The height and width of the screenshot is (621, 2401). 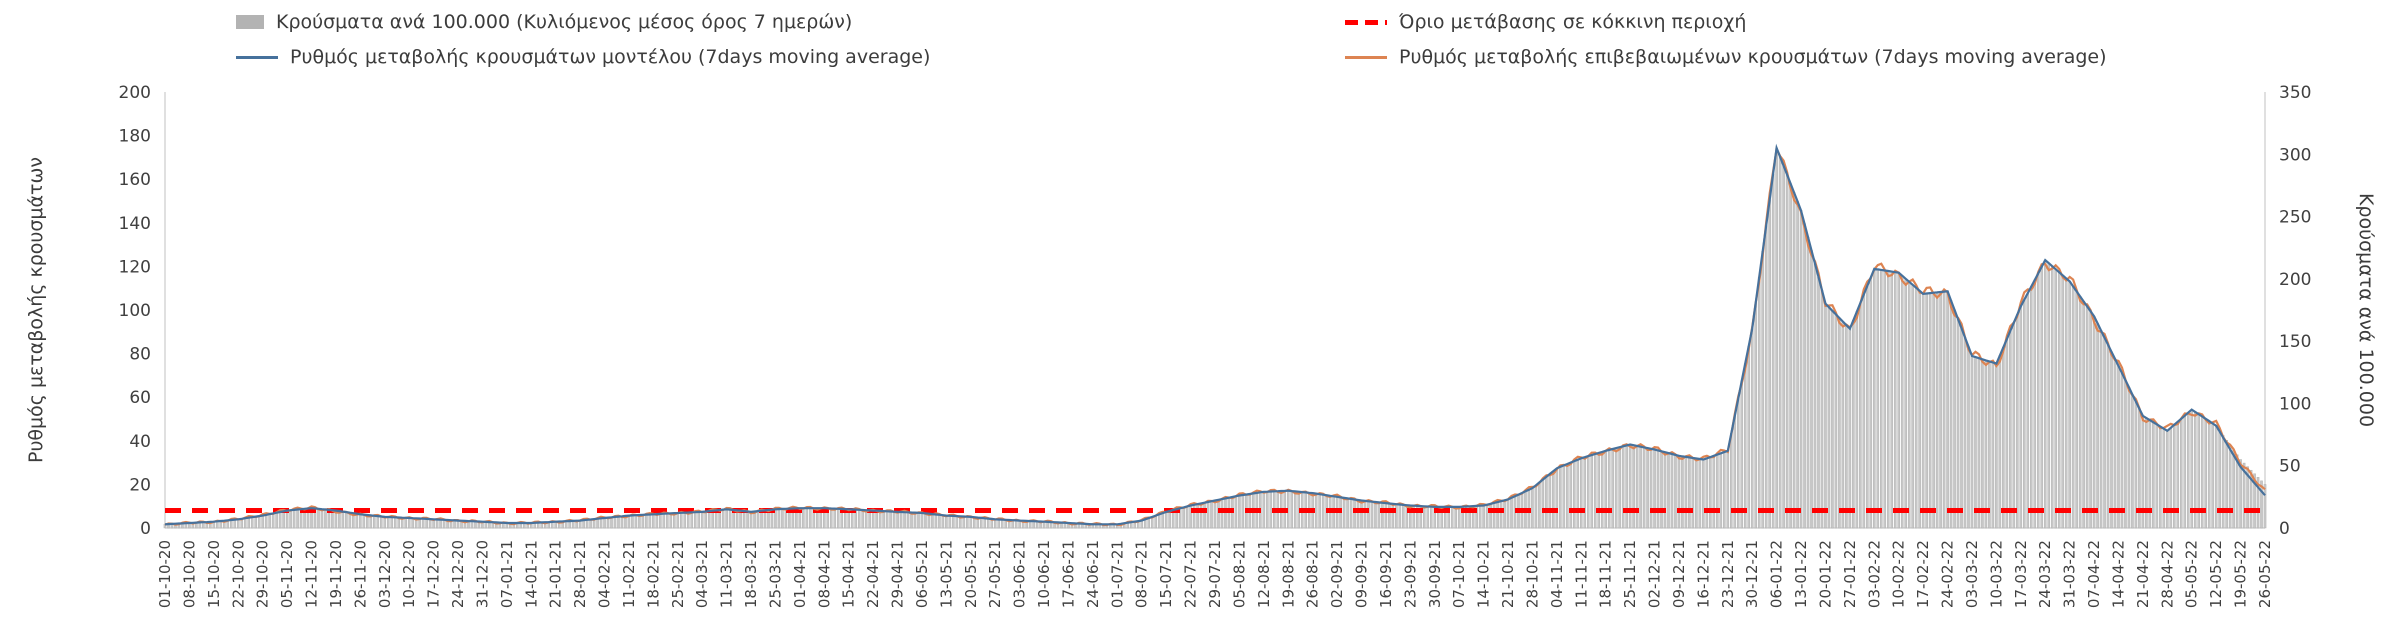 What do you see at coordinates (1996, 574) in the screenshot?
I see `x-axis-tick-label: 10-03-22` at bounding box center [1996, 574].